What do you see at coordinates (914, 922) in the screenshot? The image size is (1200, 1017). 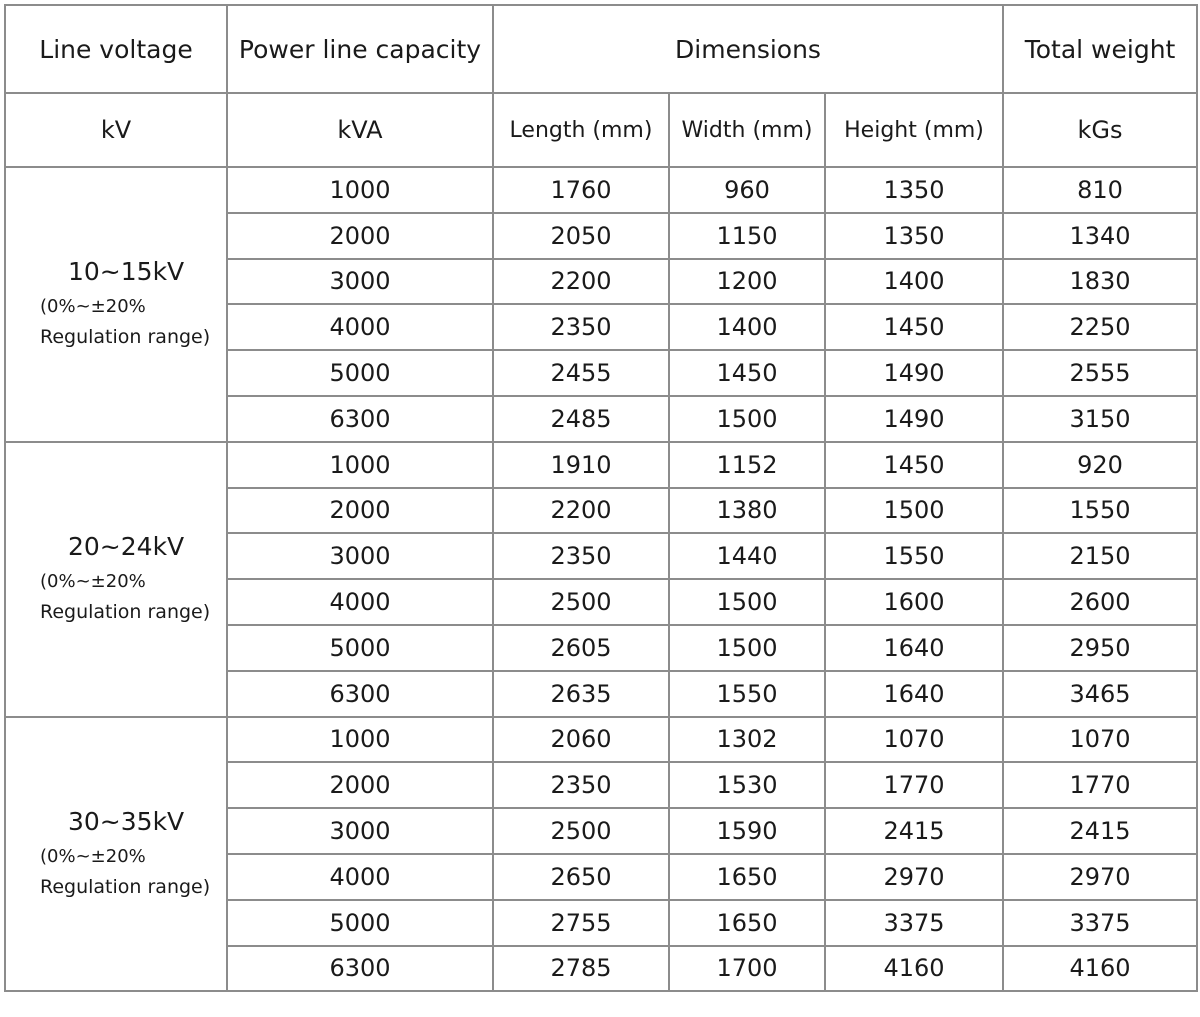 I see `cell-height: 3375` at bounding box center [914, 922].